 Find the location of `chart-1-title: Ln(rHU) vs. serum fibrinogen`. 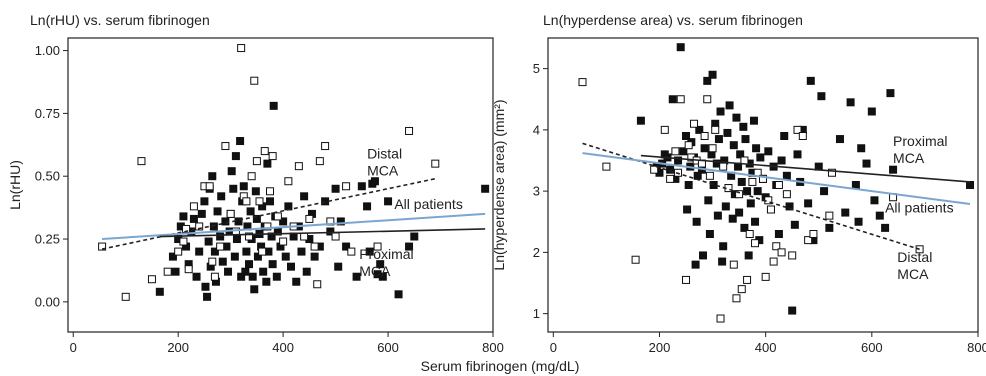

chart-1-title: Ln(rHU) vs. serum fibrinogen is located at coordinates (120, 20).